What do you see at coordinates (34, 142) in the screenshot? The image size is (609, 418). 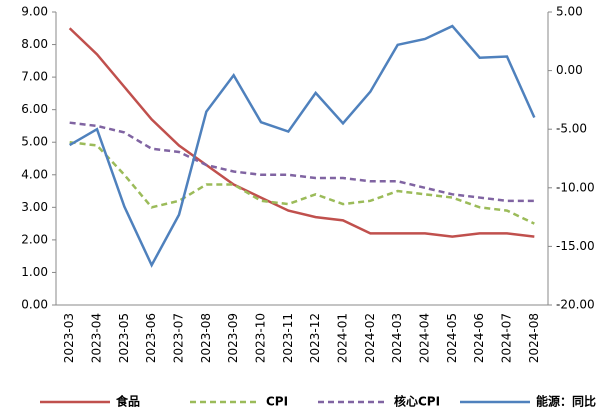 I see `y-tick-label: 5.00` at bounding box center [34, 142].